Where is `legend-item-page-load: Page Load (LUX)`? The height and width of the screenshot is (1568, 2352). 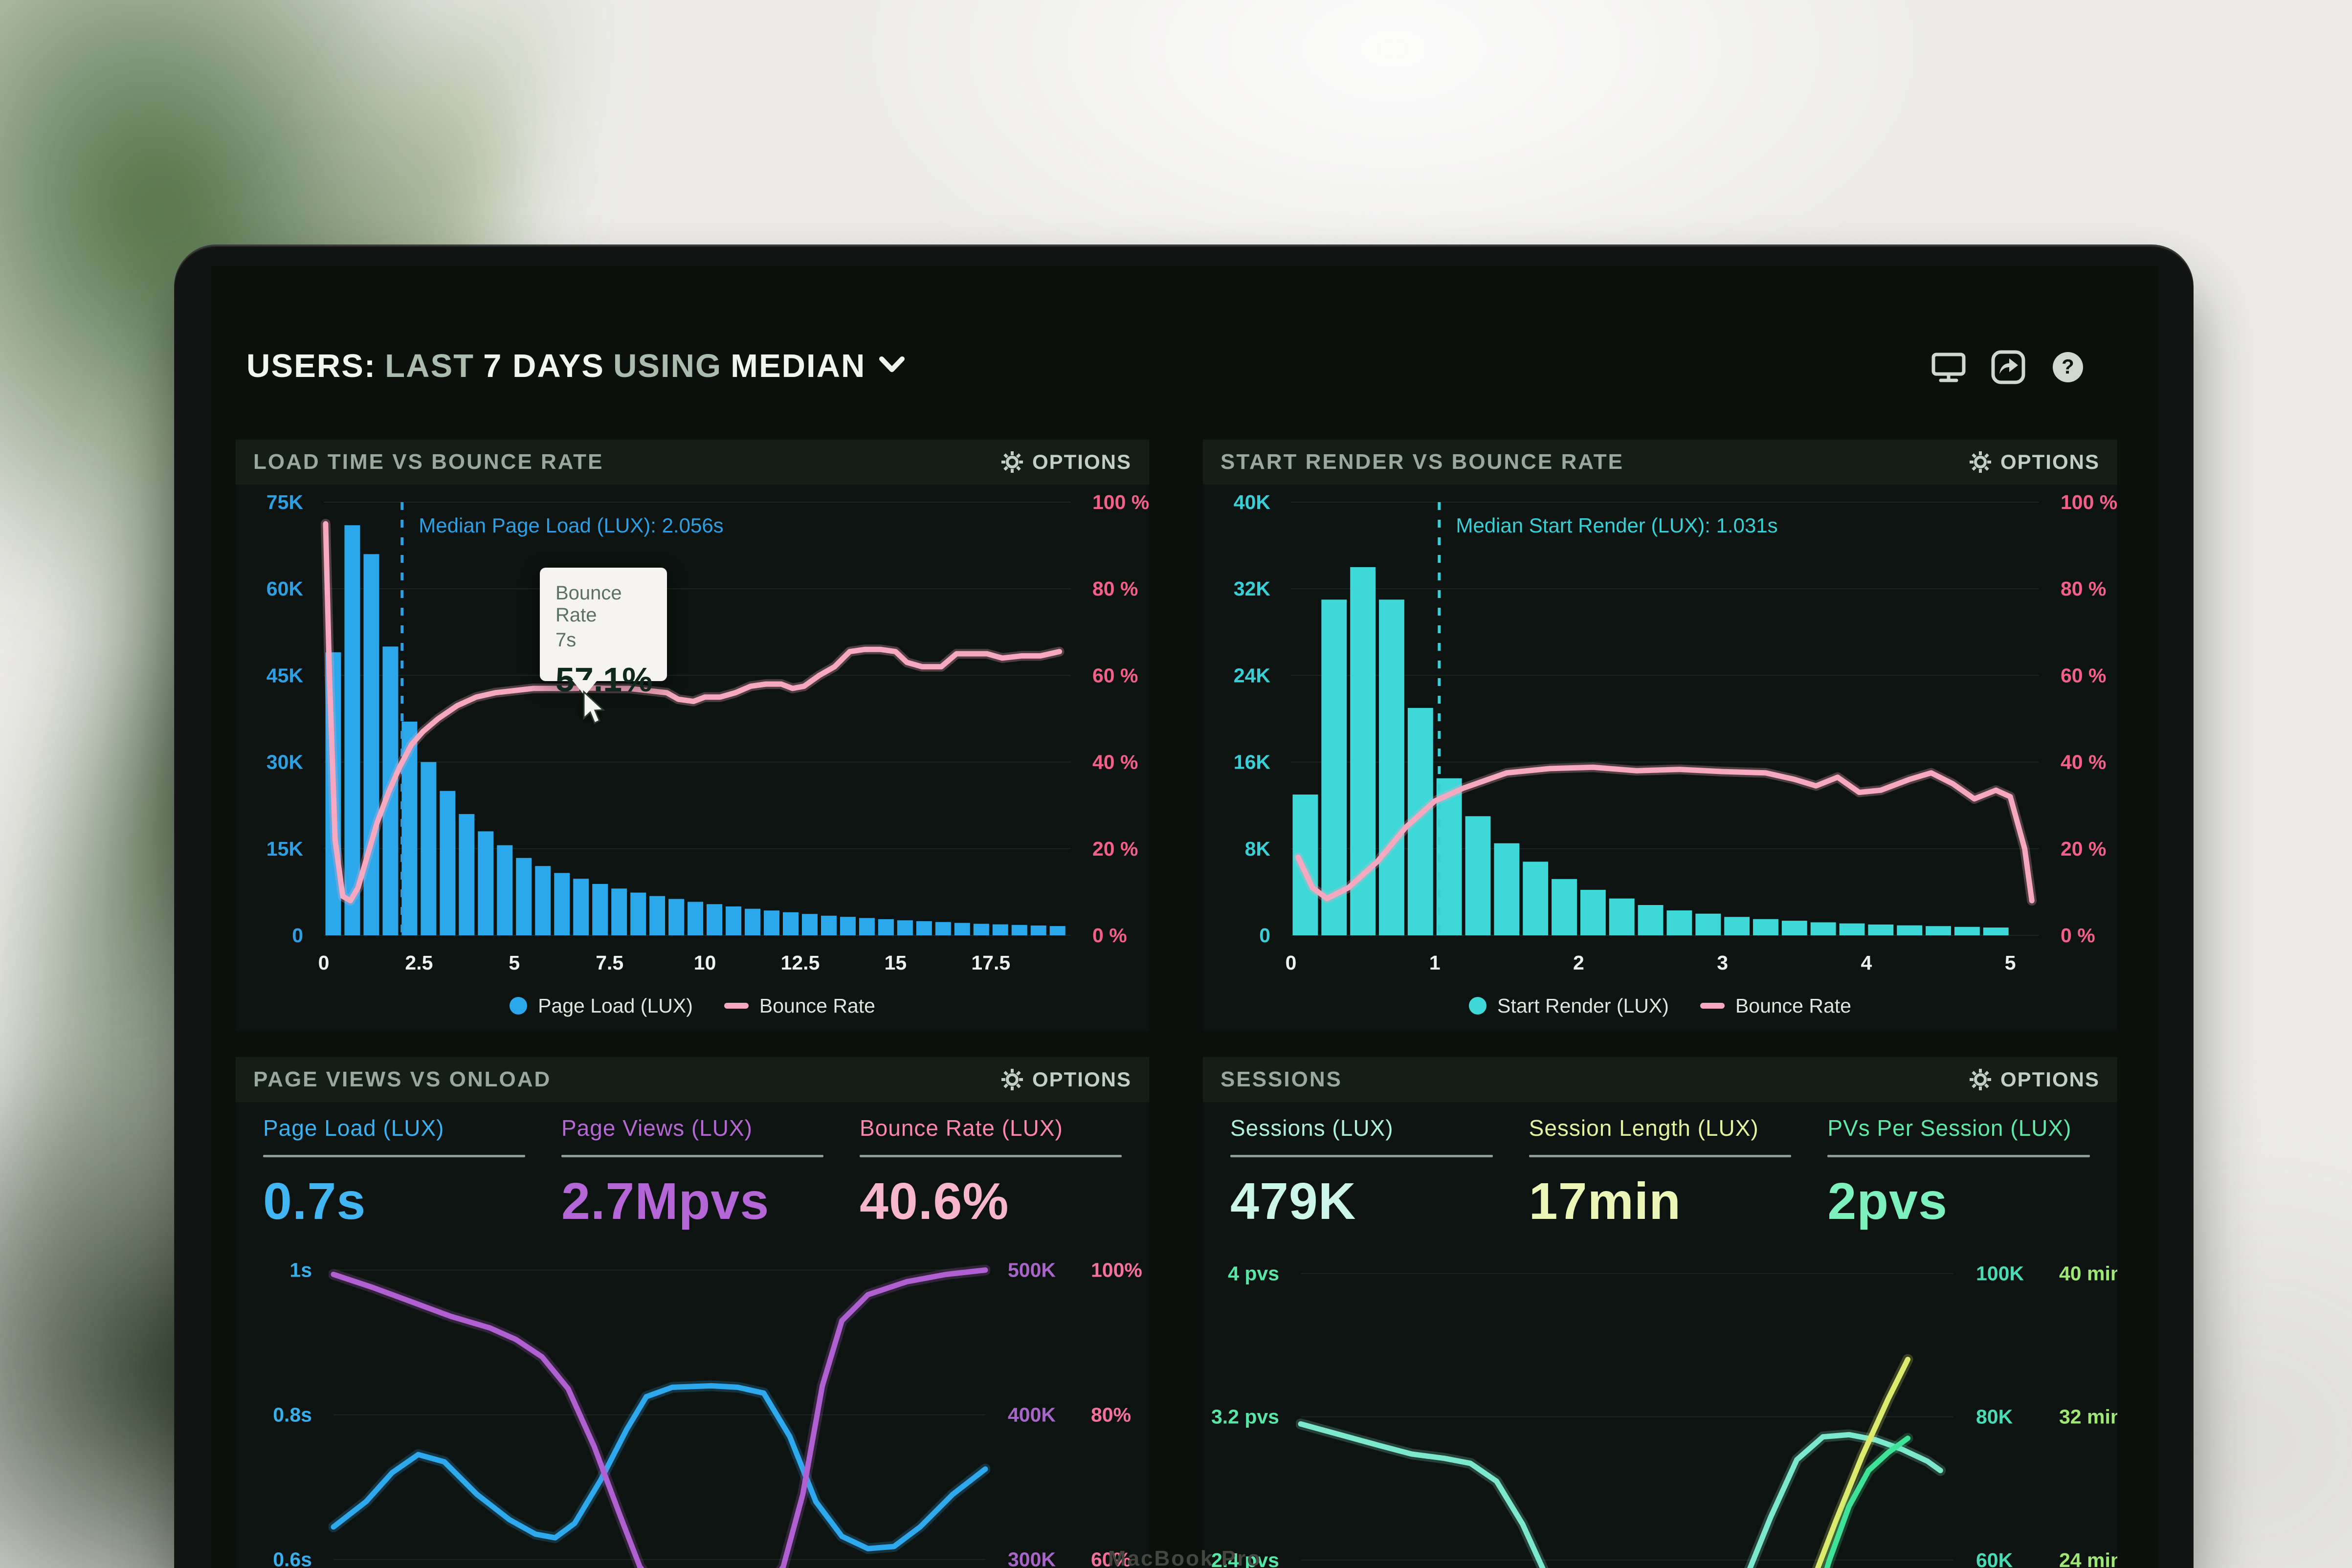
legend-item-page-load: Page Load (LUX) is located at coordinates (601, 1005).